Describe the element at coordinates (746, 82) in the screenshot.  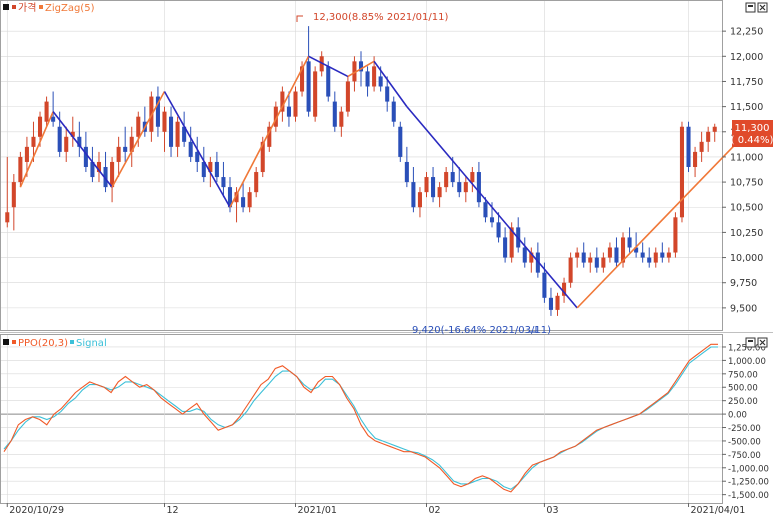
I see `price-y-tick-label: 11,750` at that location.